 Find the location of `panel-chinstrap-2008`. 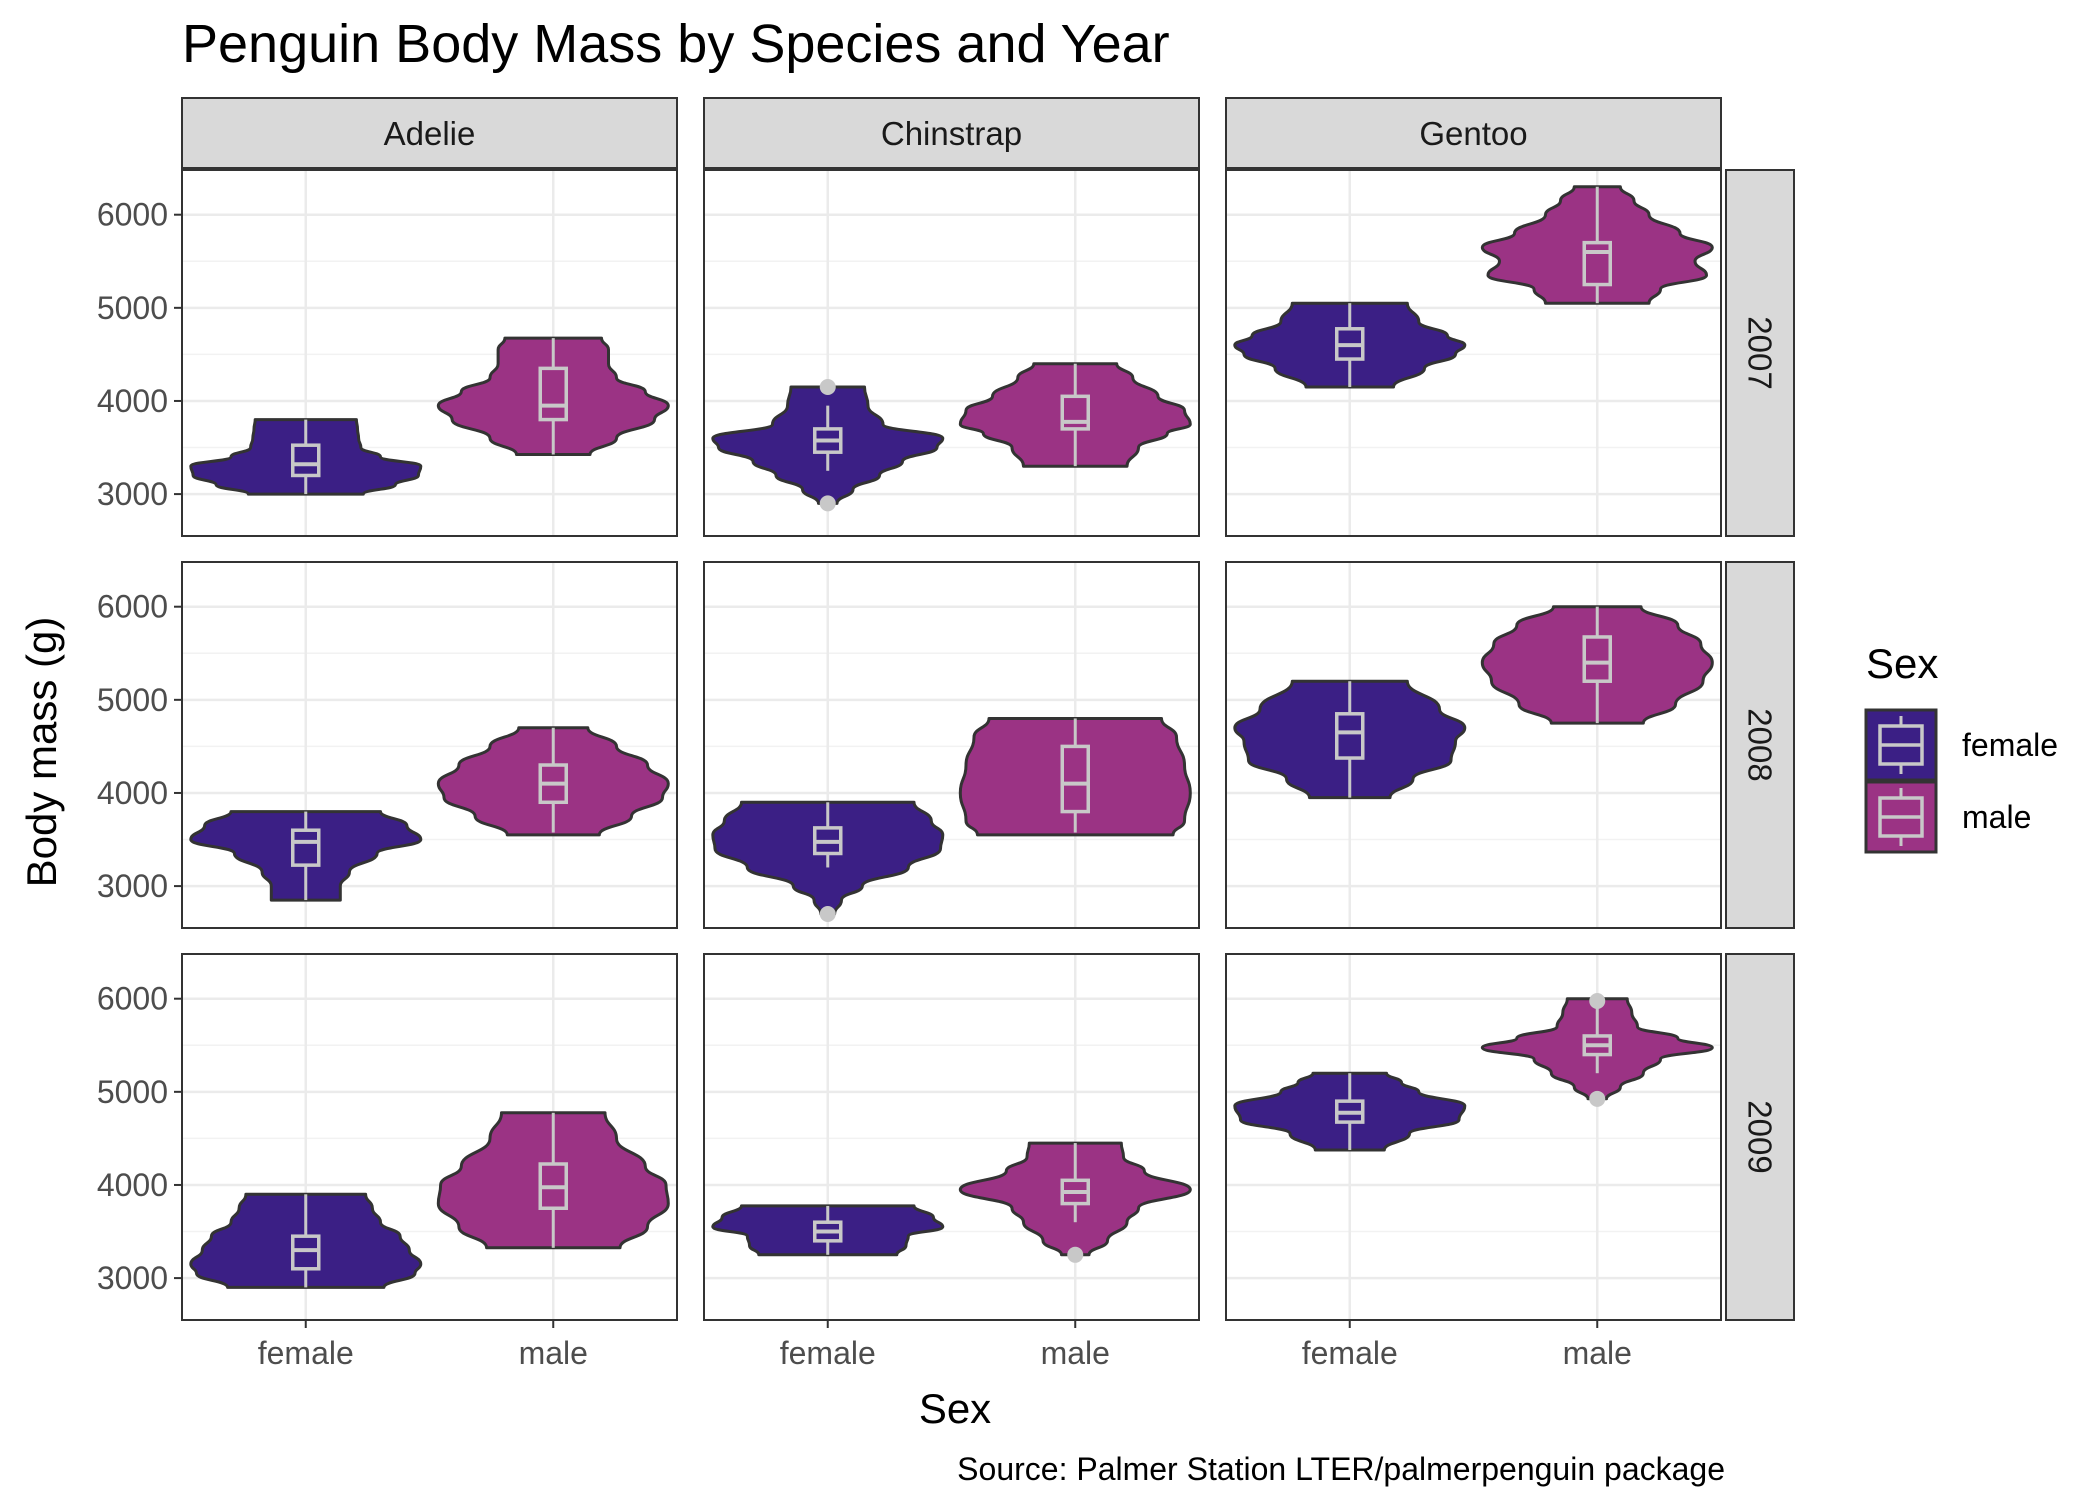

panel-chinstrap-2008 is located at coordinates (951, 745).